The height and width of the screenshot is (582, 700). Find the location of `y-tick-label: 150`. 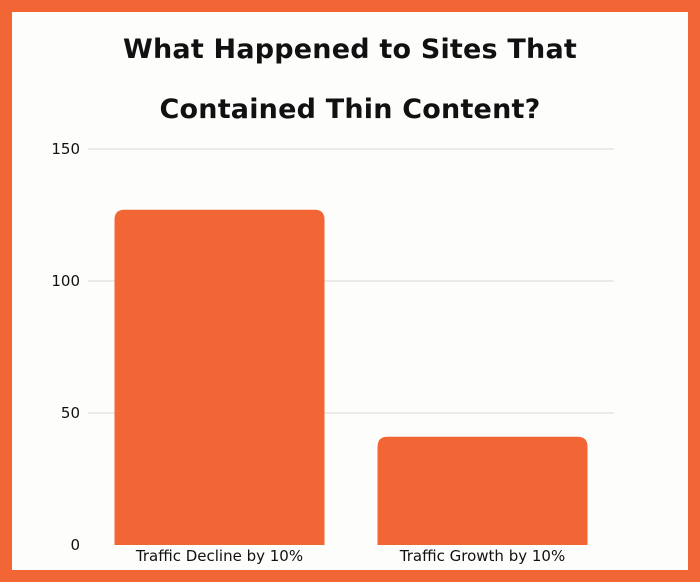

y-tick-label: 150 is located at coordinates (65, 149).